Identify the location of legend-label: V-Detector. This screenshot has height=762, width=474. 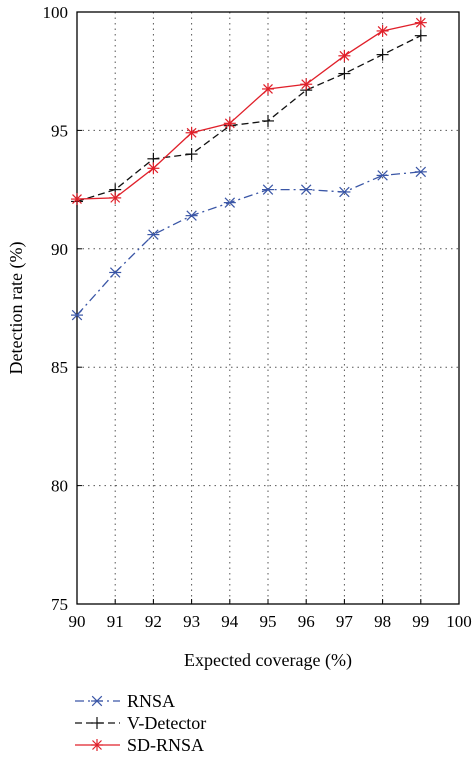
(166, 723).